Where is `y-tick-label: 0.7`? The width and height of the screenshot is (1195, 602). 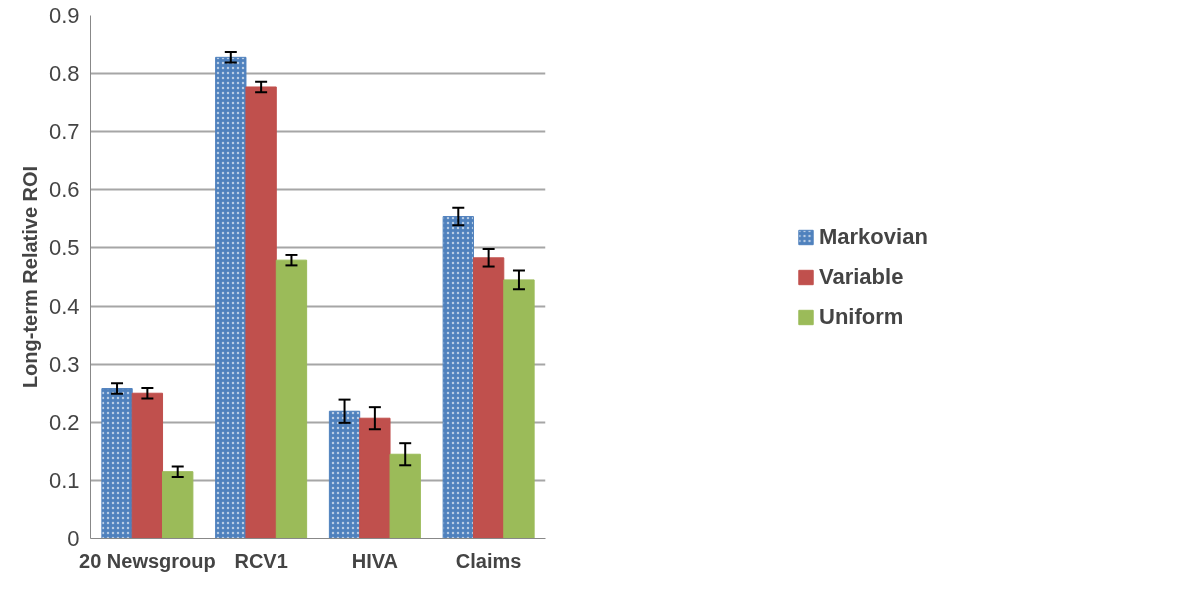 y-tick-label: 0.7 is located at coordinates (64, 132).